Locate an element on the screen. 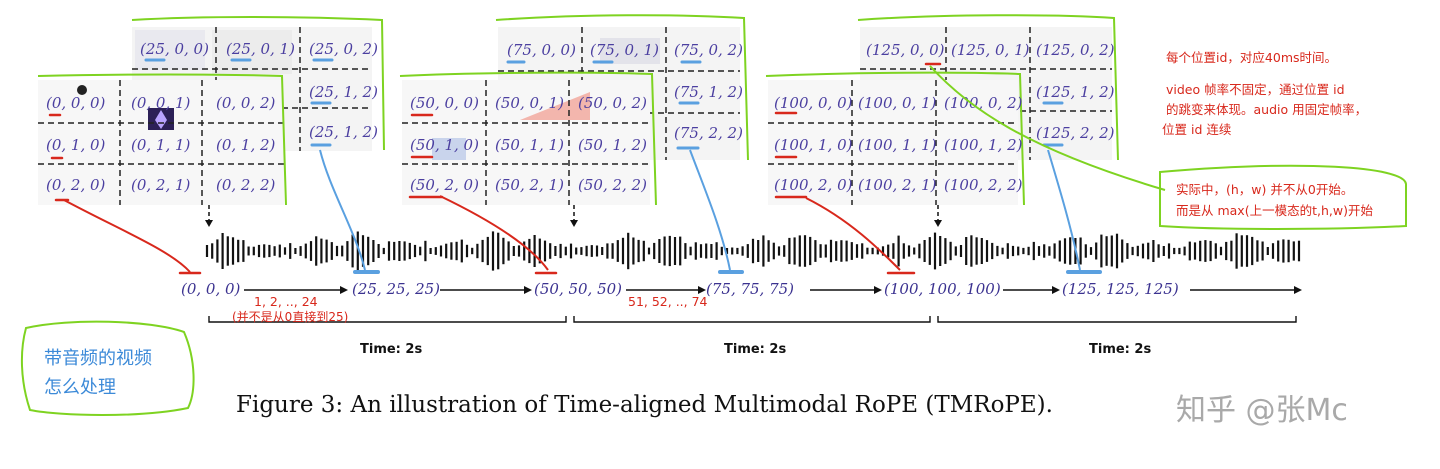 The height and width of the screenshot is (469, 1440). cell-t50-r1-c1: (50, 1, 1) is located at coordinates (529, 145).